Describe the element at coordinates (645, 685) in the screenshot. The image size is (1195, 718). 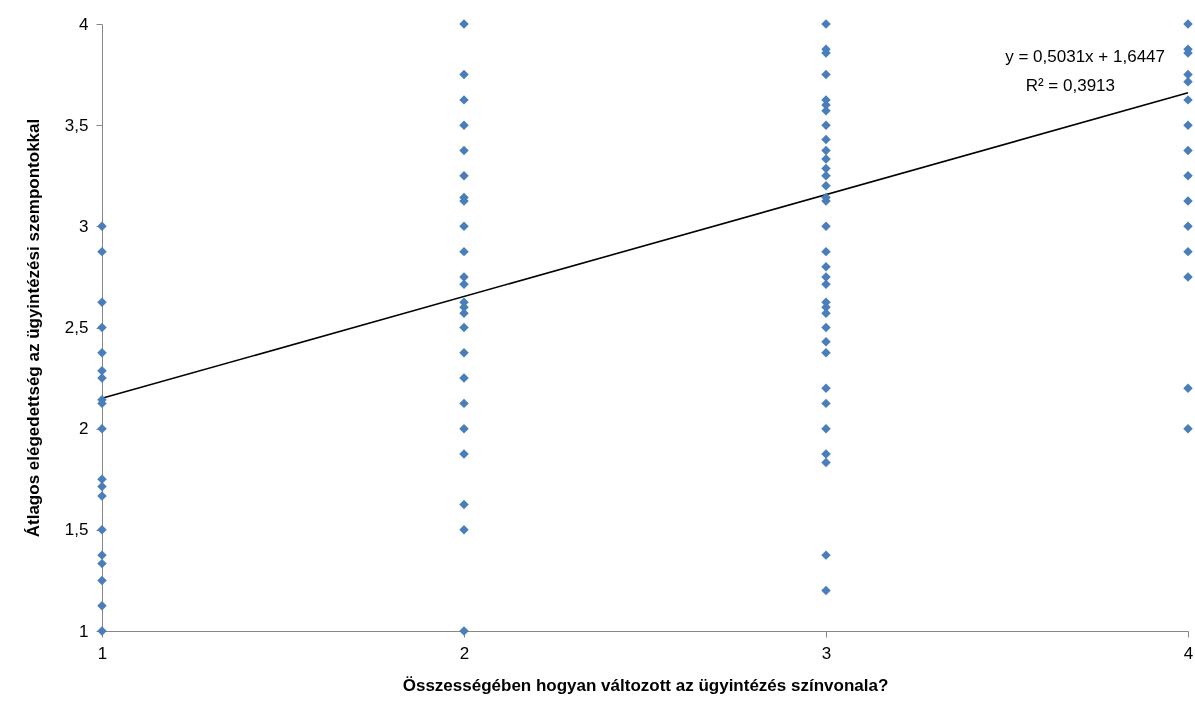
I see `x-axis-title: Összességében hogyan változott az ügyintézés színvonala?` at that location.